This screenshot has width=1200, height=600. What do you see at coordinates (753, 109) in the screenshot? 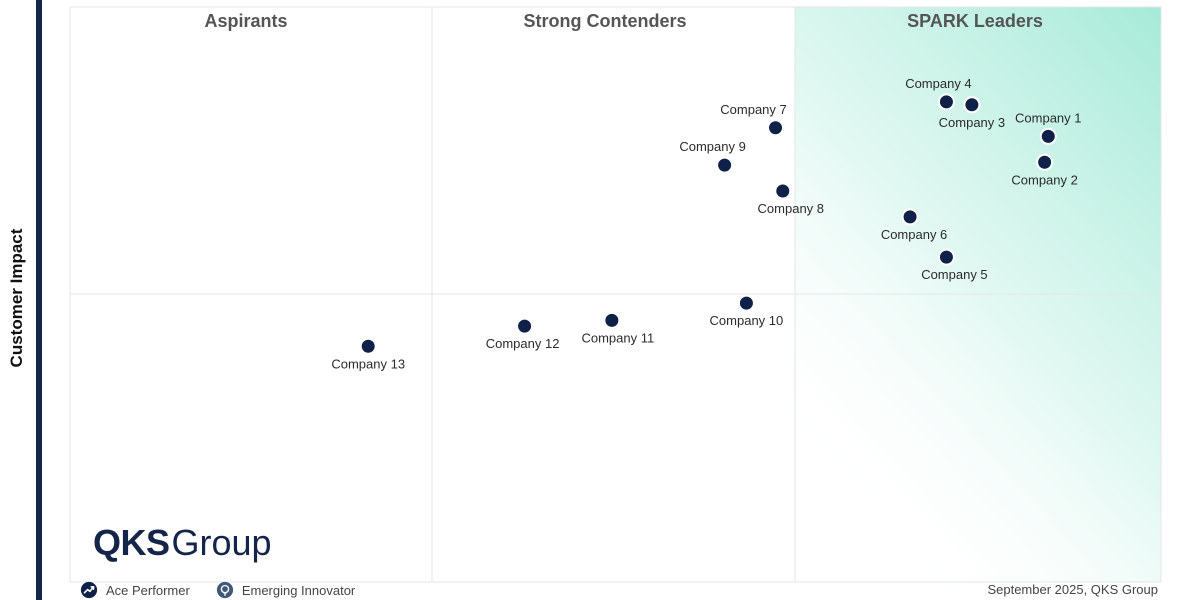
I see `point-label-company-7: Company 7` at bounding box center [753, 109].